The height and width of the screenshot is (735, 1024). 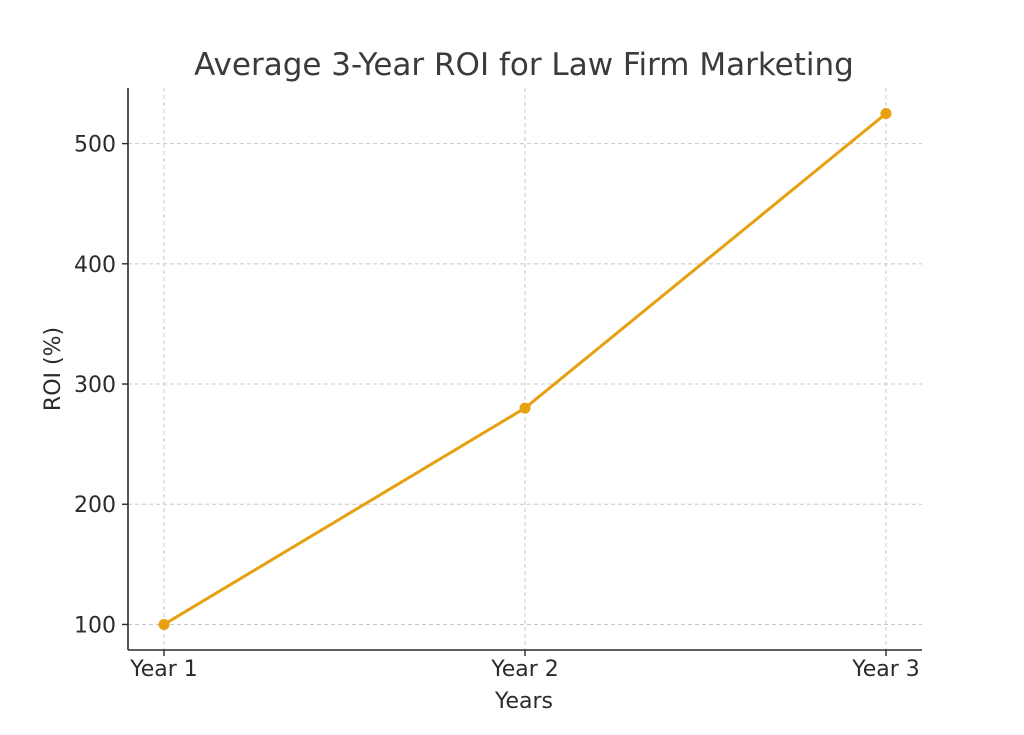 What do you see at coordinates (885, 669) in the screenshot?
I see `x-tick-label: Year 3` at bounding box center [885, 669].